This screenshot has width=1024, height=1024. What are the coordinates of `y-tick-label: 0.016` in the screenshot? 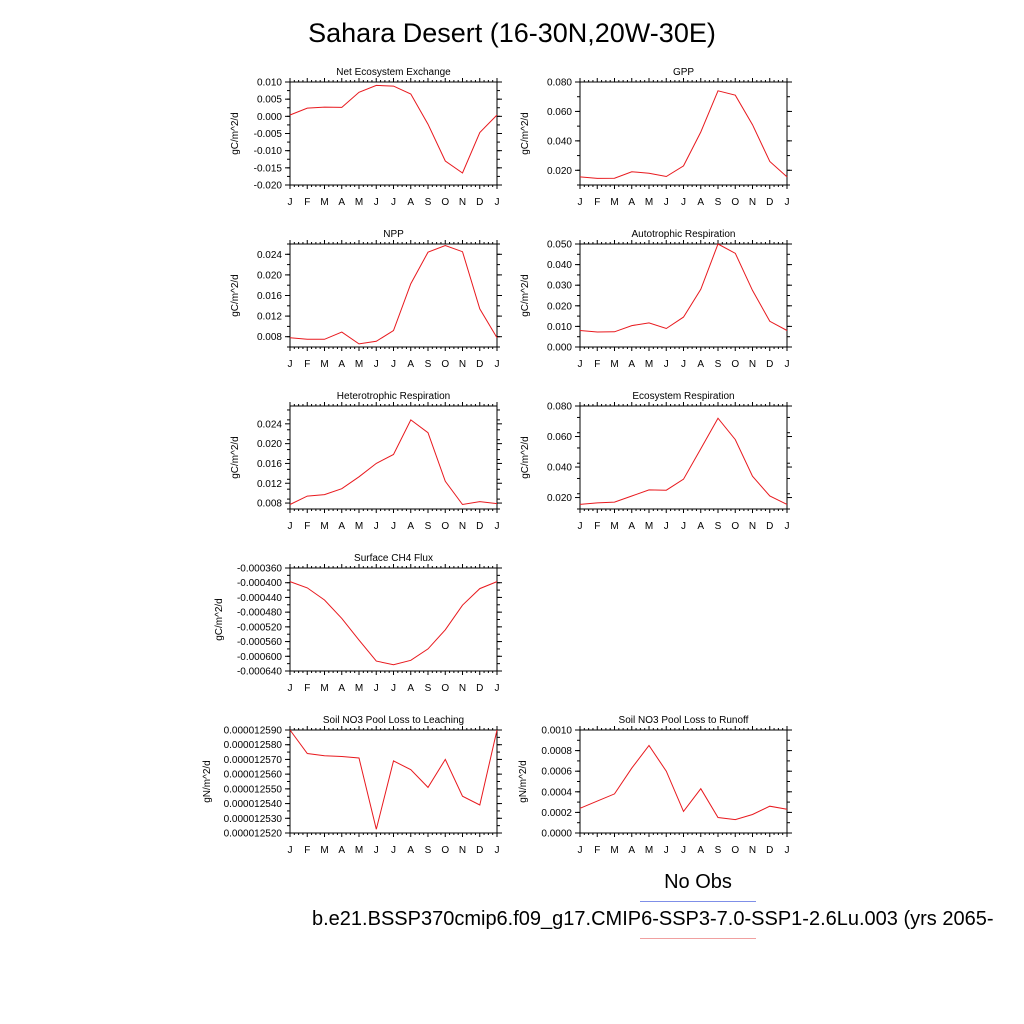 It's located at (269, 464).